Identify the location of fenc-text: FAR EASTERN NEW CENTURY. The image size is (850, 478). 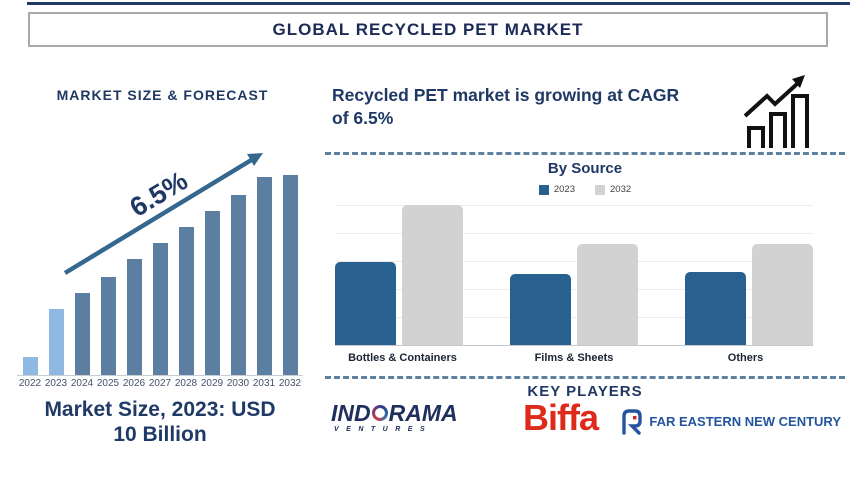
(745, 421).